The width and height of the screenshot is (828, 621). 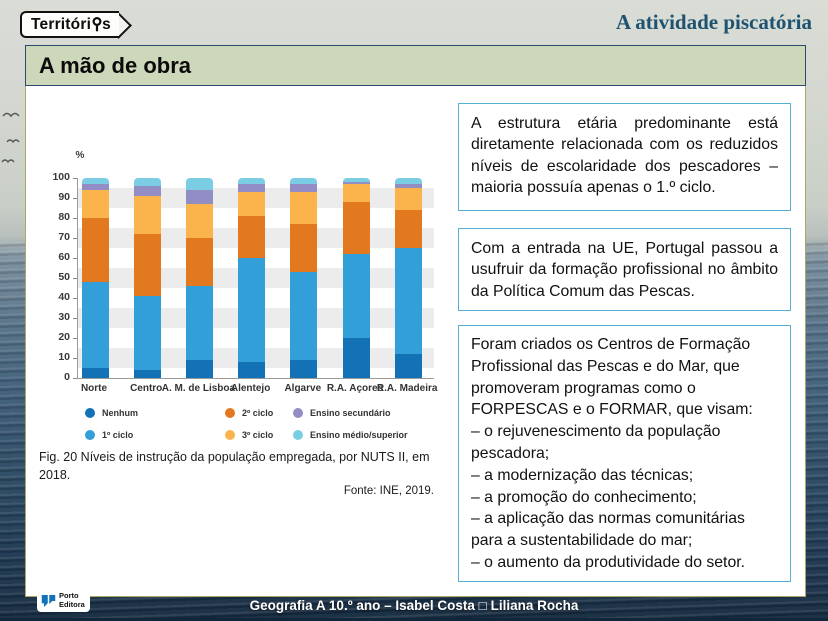 I want to click on y-tick-label: 60, so click(x=64, y=257).